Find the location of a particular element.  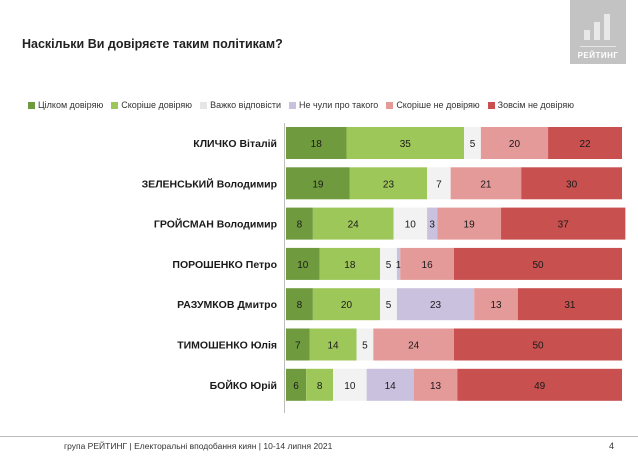

category-label: РАЗУМКОВ Дмитро is located at coordinates (227, 305).